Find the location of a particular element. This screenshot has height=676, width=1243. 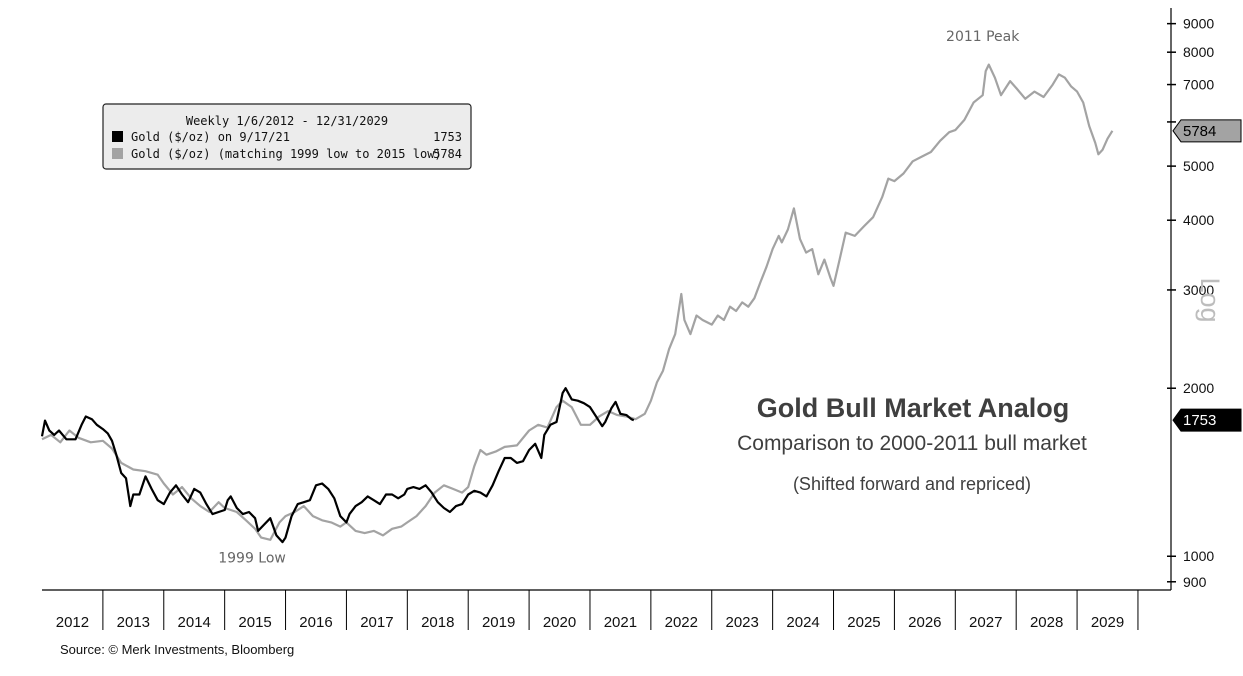

y-tick-label: 7000 is located at coordinates (1198, 85).